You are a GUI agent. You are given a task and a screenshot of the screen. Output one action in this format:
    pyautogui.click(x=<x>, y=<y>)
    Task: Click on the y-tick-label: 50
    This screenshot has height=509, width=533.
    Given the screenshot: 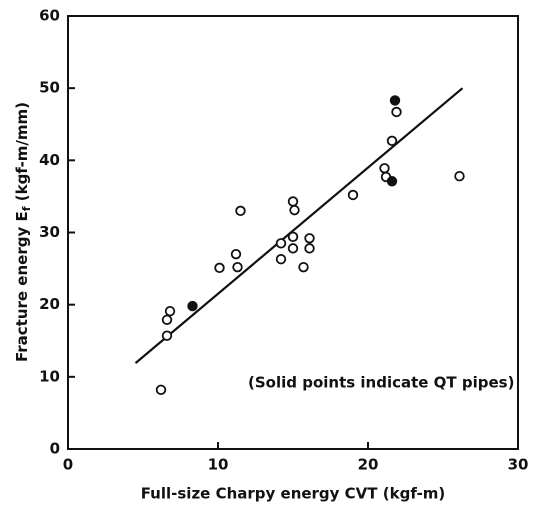 What is the action you would take?
    pyautogui.click(x=49, y=88)
    